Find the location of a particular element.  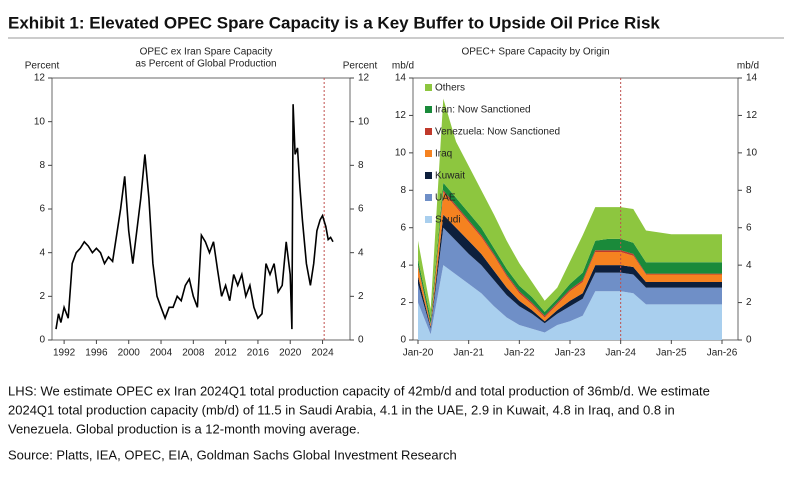

y-tick-label: 14 is located at coordinates (401, 78).